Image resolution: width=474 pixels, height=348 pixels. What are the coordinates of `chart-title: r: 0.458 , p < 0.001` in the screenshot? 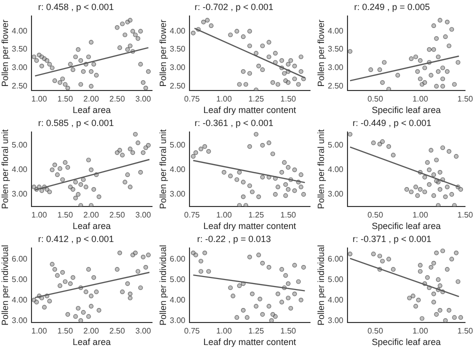 It's located at (76, 7).